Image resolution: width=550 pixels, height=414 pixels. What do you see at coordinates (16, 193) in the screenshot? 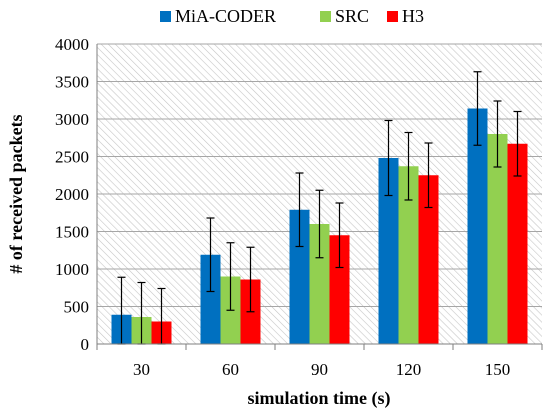
I see `y-axis-title: # of received packets` at bounding box center [16, 193].